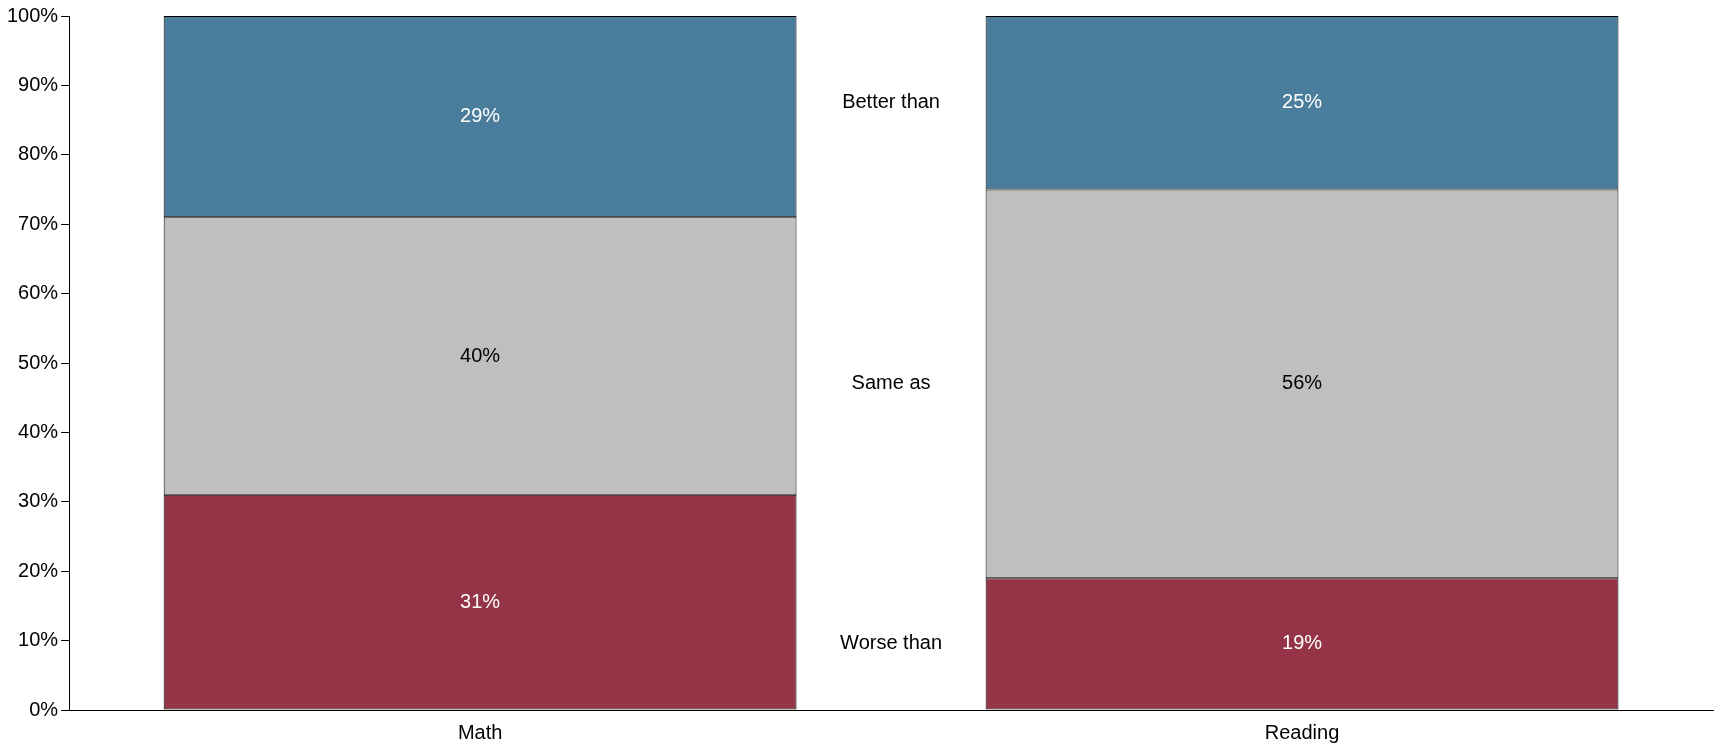 The image size is (1725, 752). I want to click on y-tick-label: 100%, so click(33, 14).